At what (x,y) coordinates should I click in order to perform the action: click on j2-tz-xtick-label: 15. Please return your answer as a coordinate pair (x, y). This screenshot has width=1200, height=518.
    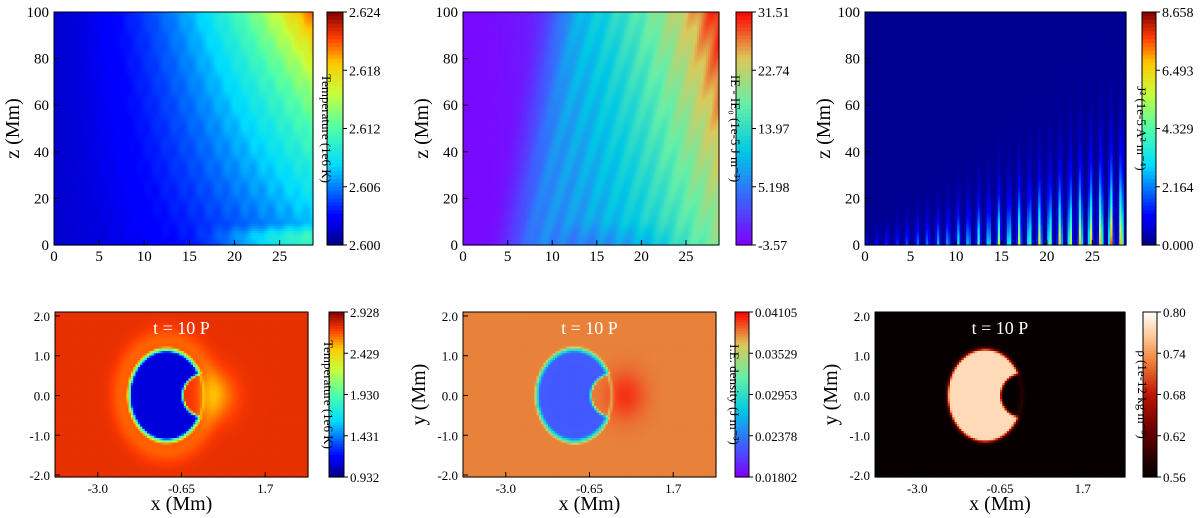
    Looking at the image, I should click on (1001, 255).